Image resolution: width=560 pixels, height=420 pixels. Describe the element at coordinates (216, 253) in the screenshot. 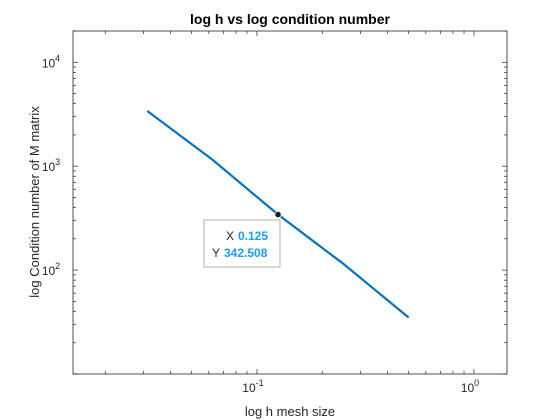

I see `datatip-y-label: Y` at that location.